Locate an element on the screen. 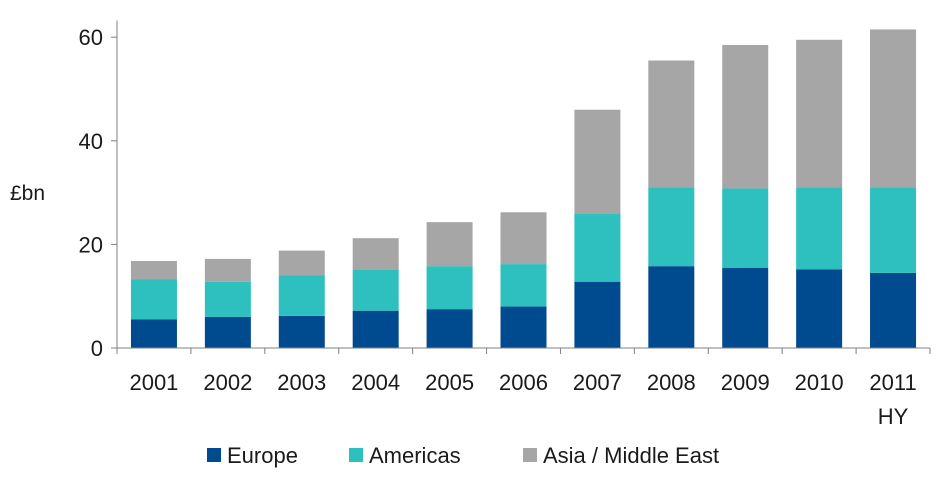 This screenshot has height=481, width=940. legend-item-europe: Europe is located at coordinates (252, 455).